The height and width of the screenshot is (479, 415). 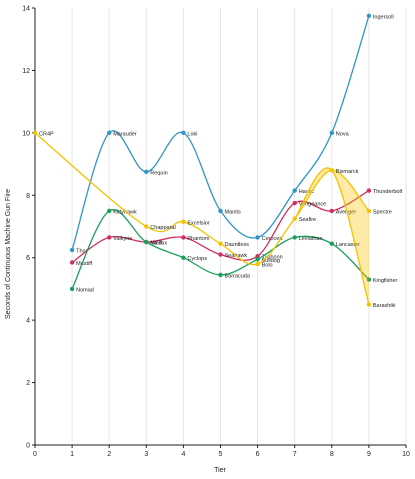 What do you see at coordinates (311, 239) in the screenshot?
I see `data-label: Leviathan` at bounding box center [311, 239].